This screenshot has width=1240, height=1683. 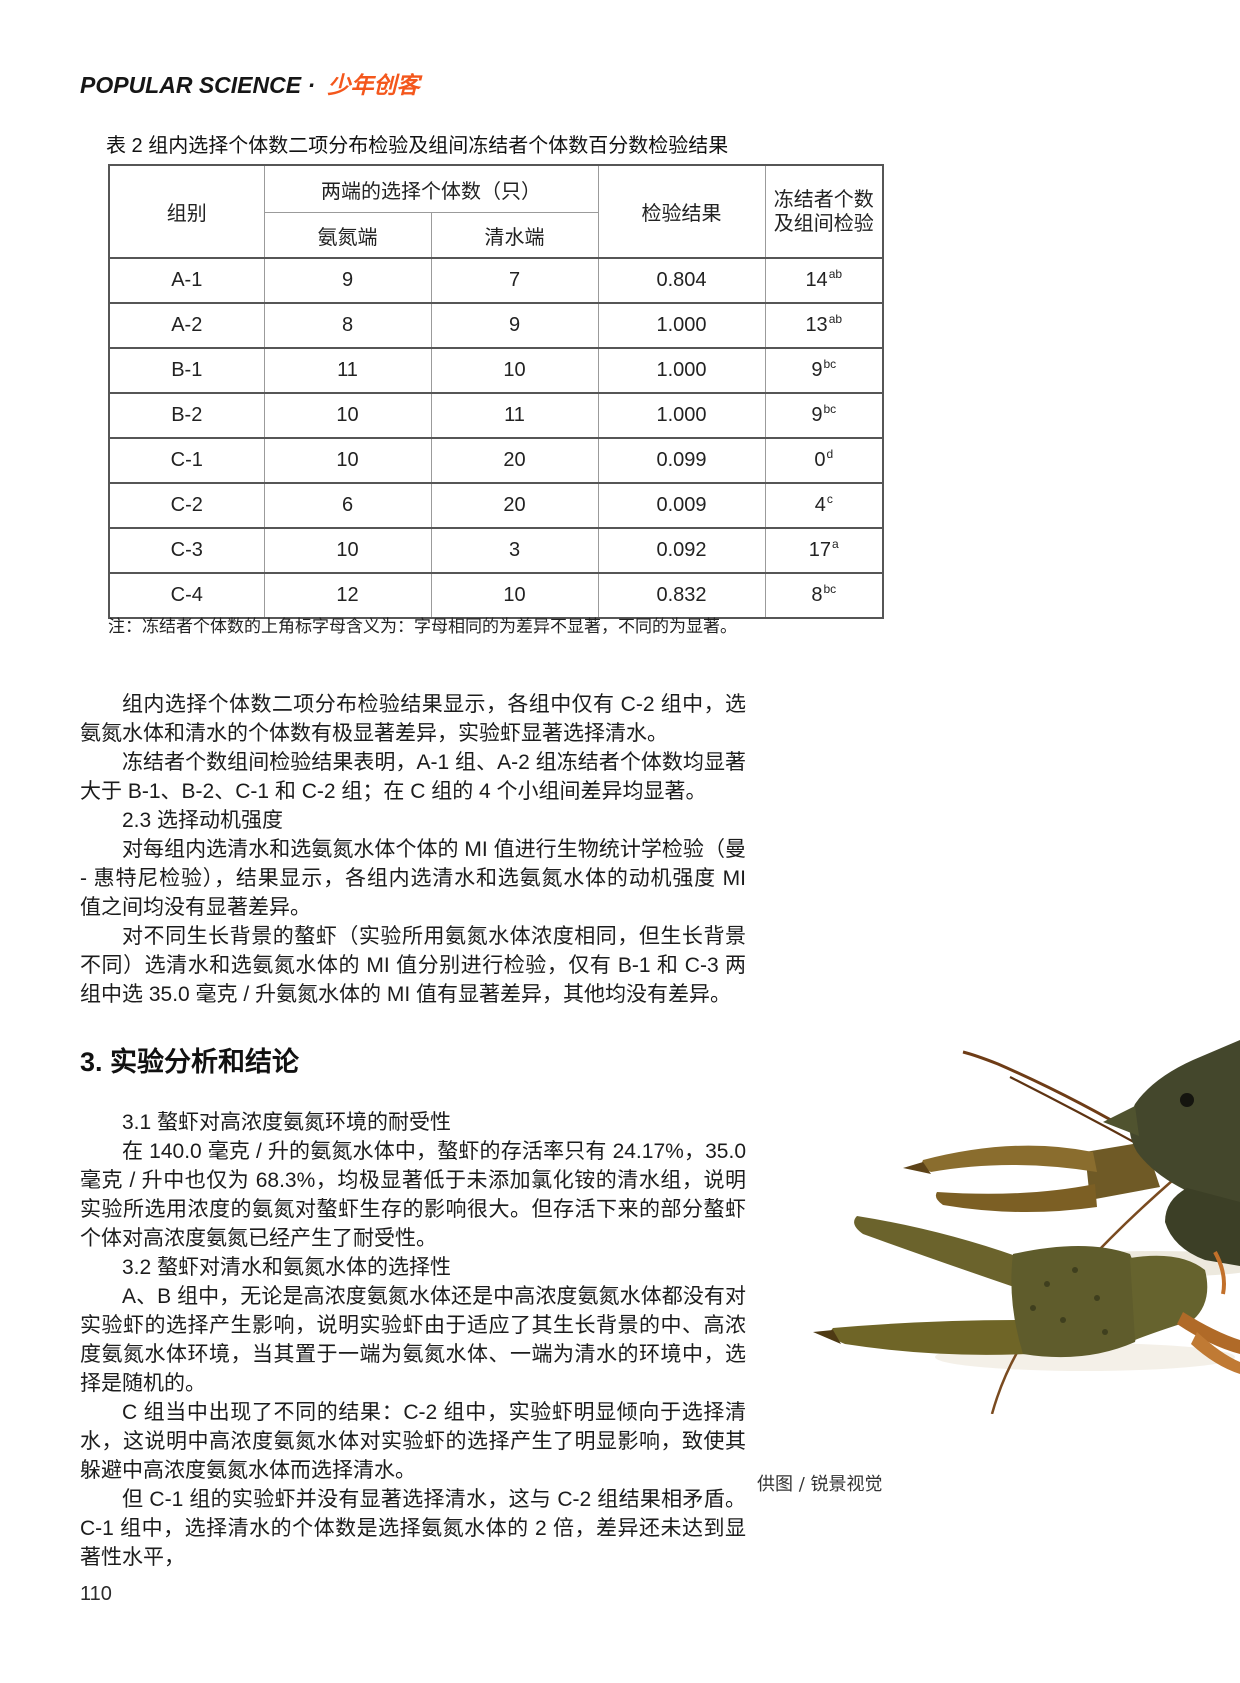 I want to click on cell-frozen: 0d, so click(x=824, y=460).